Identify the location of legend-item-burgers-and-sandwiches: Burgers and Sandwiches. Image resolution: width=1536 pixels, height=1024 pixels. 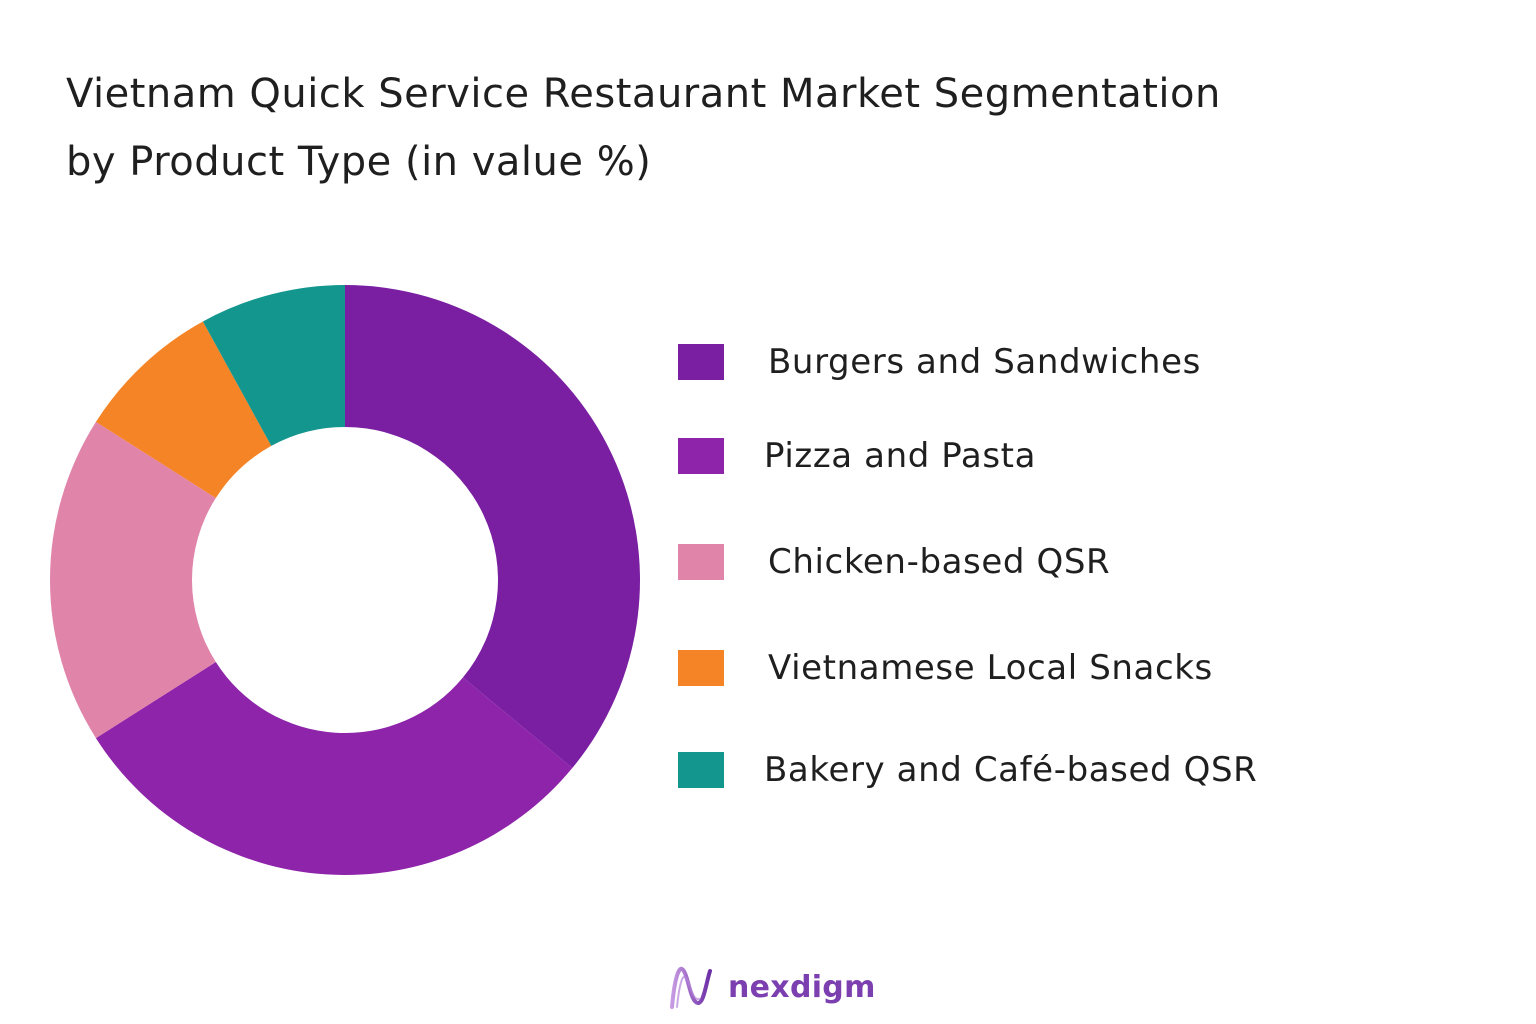
(939, 362).